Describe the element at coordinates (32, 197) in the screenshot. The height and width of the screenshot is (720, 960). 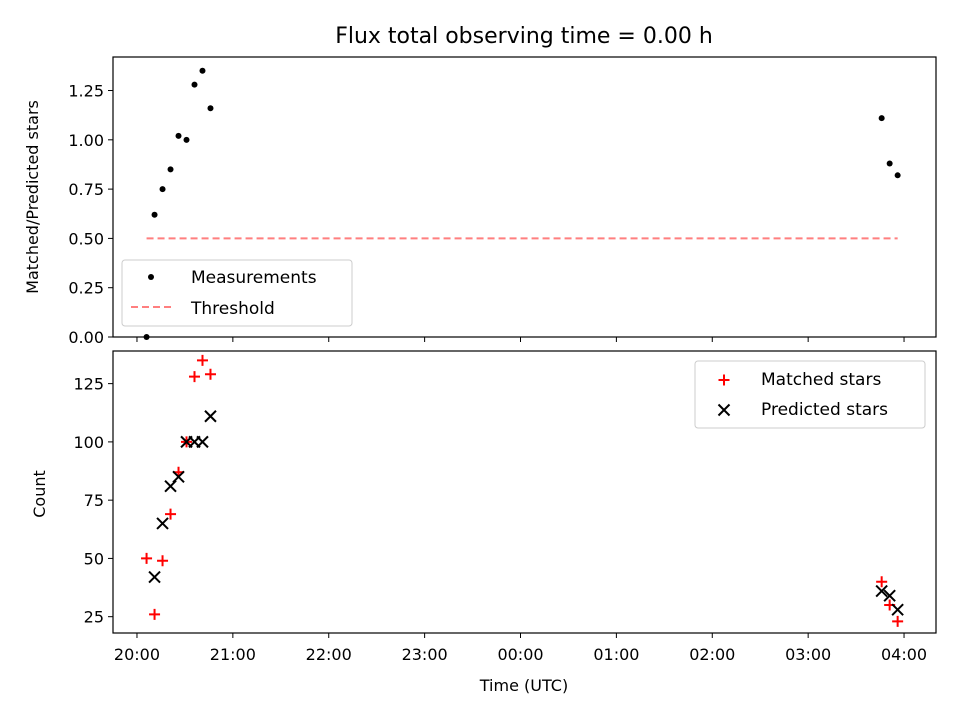
I see `y-axis-label: Matched/Predicted stars` at that location.